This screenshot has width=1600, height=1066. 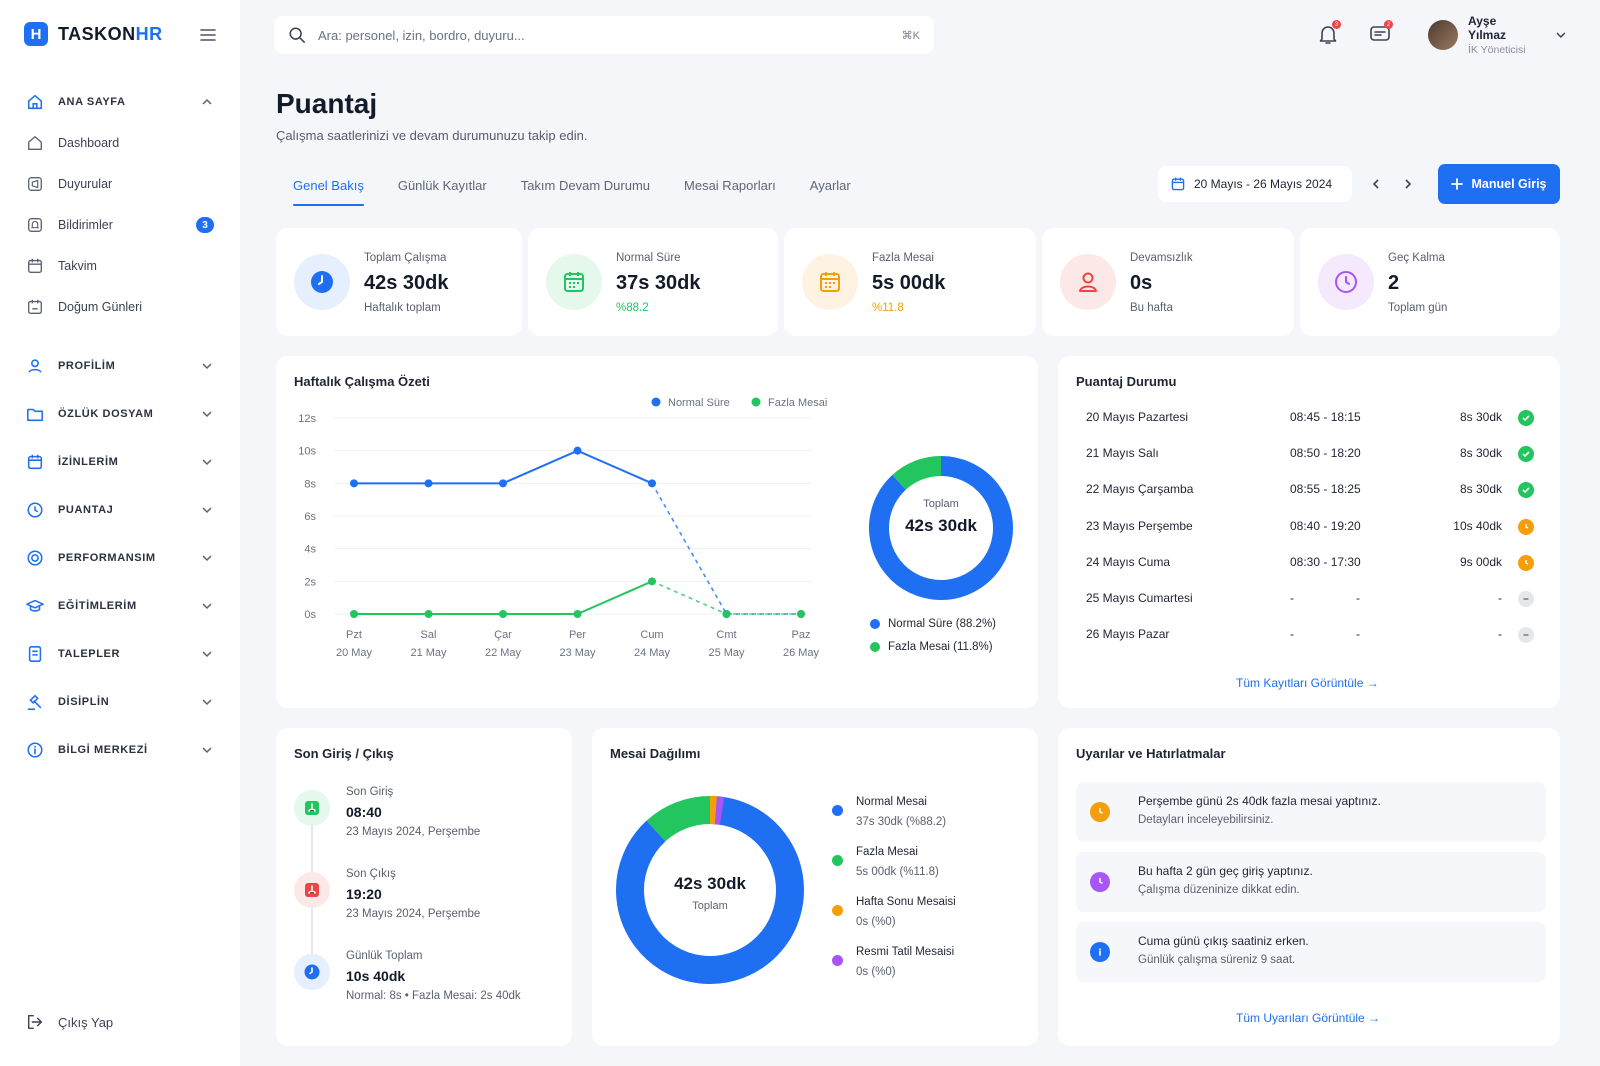 I want to click on stat-label: Geç Kalma, so click(x=1416, y=258).